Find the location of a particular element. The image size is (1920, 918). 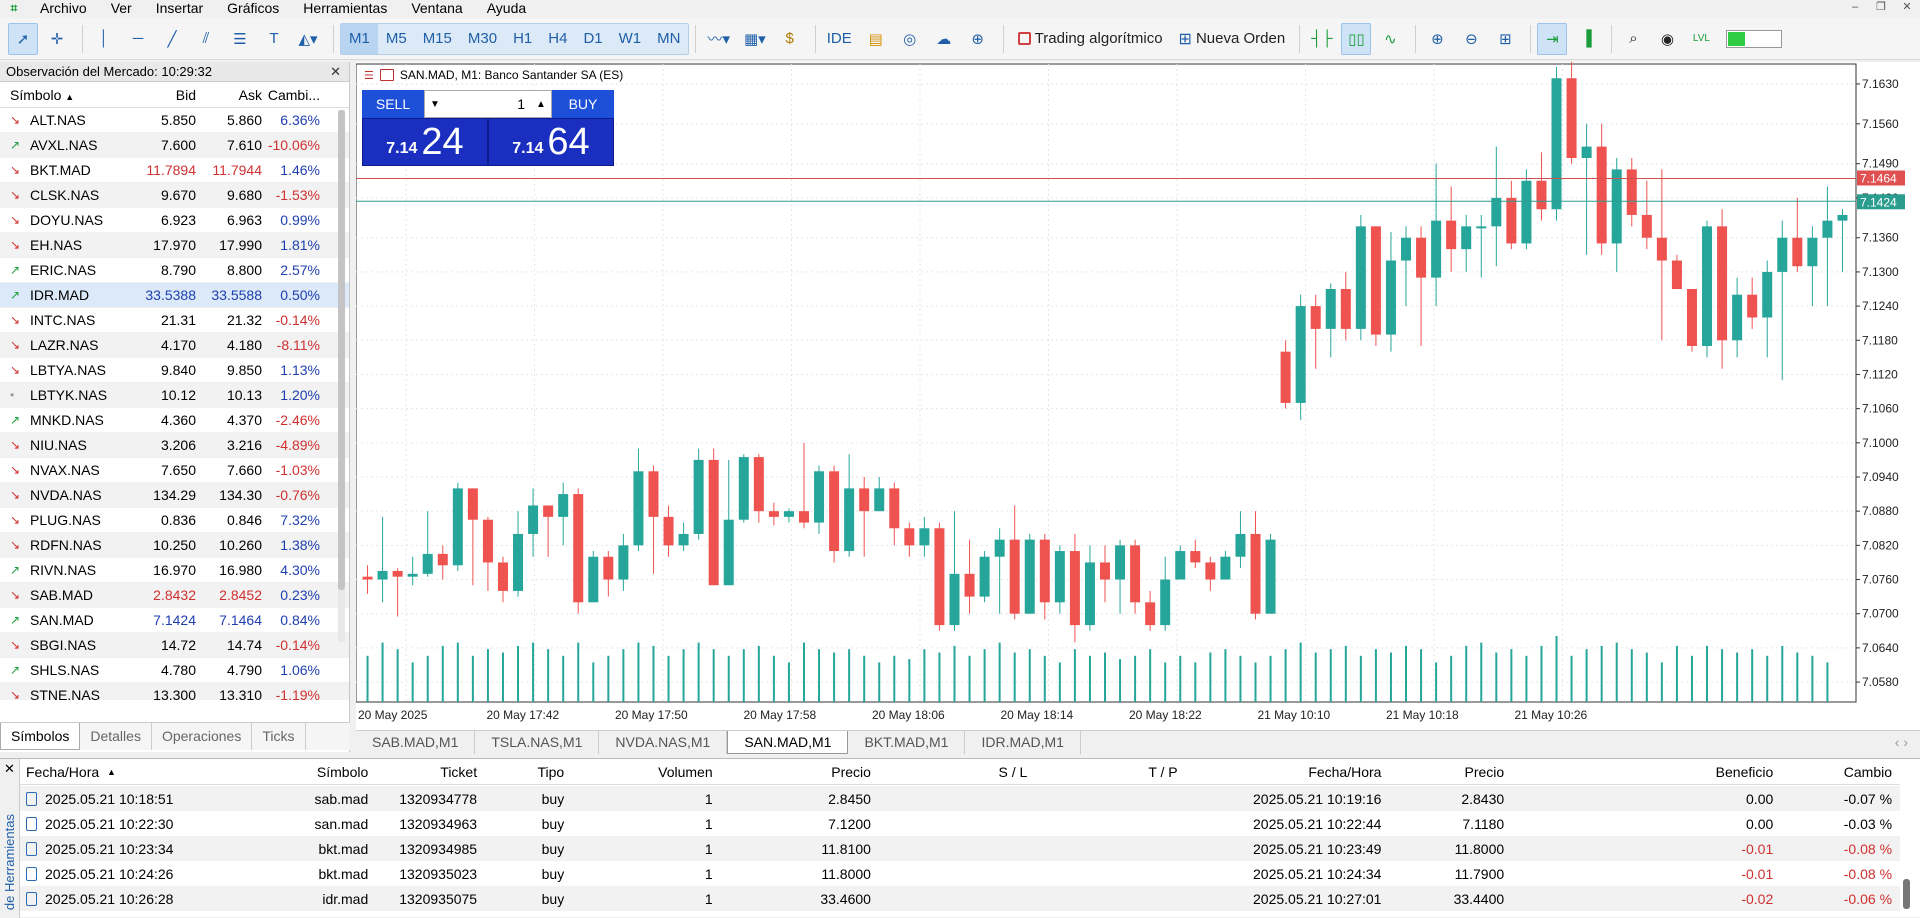

market-watch-scrollbar is located at coordinates (341, 376).